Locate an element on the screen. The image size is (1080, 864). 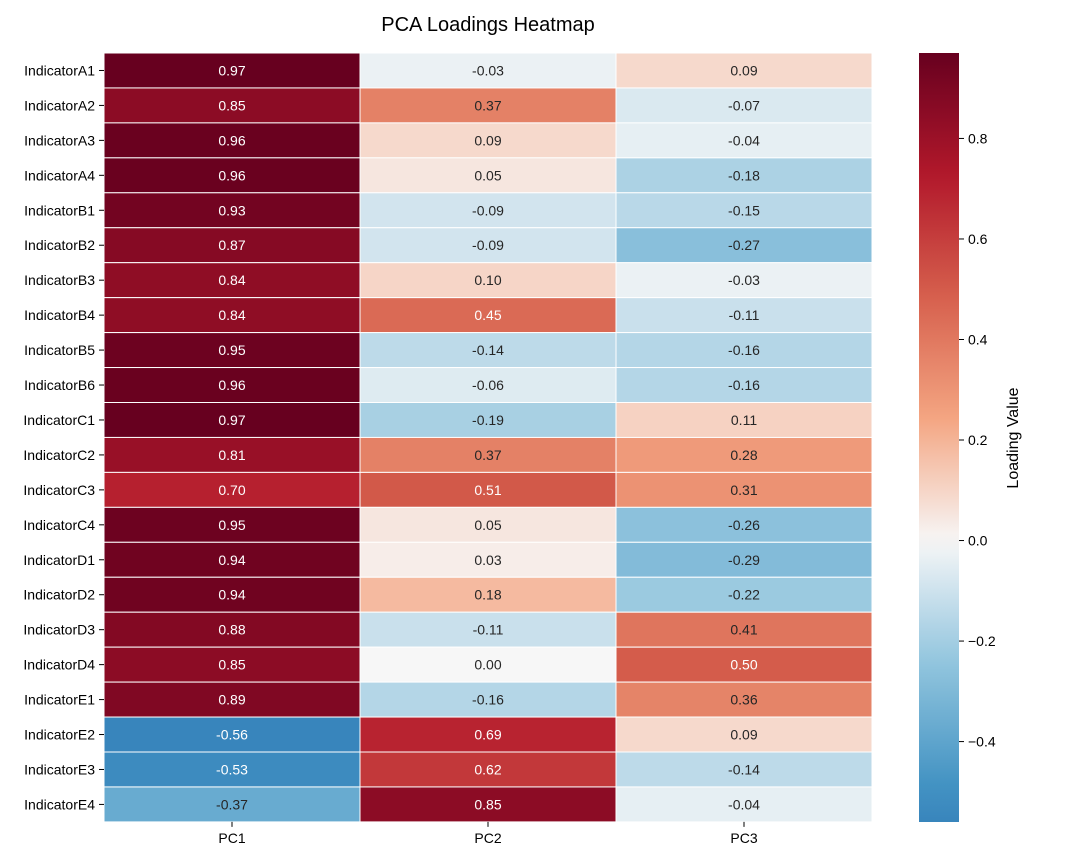
cell-value-label: -0.06 is located at coordinates (488, 385).